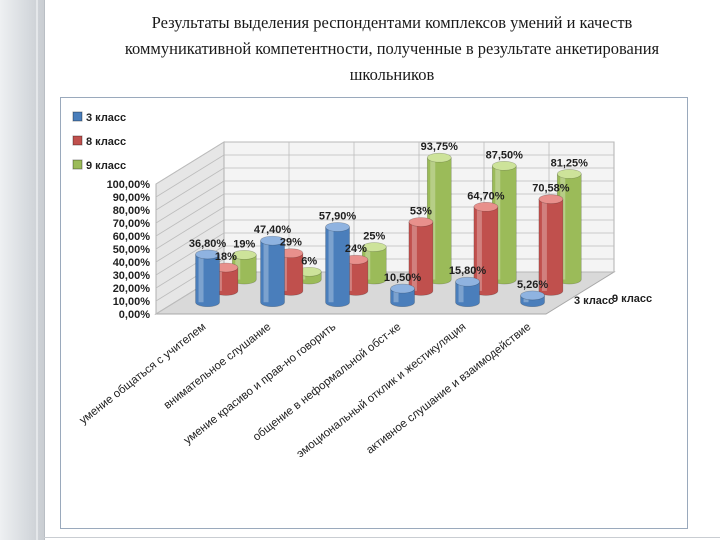  Describe the element at coordinates (226, 257) in the screenshot. I see `data-label: 18%` at that location.